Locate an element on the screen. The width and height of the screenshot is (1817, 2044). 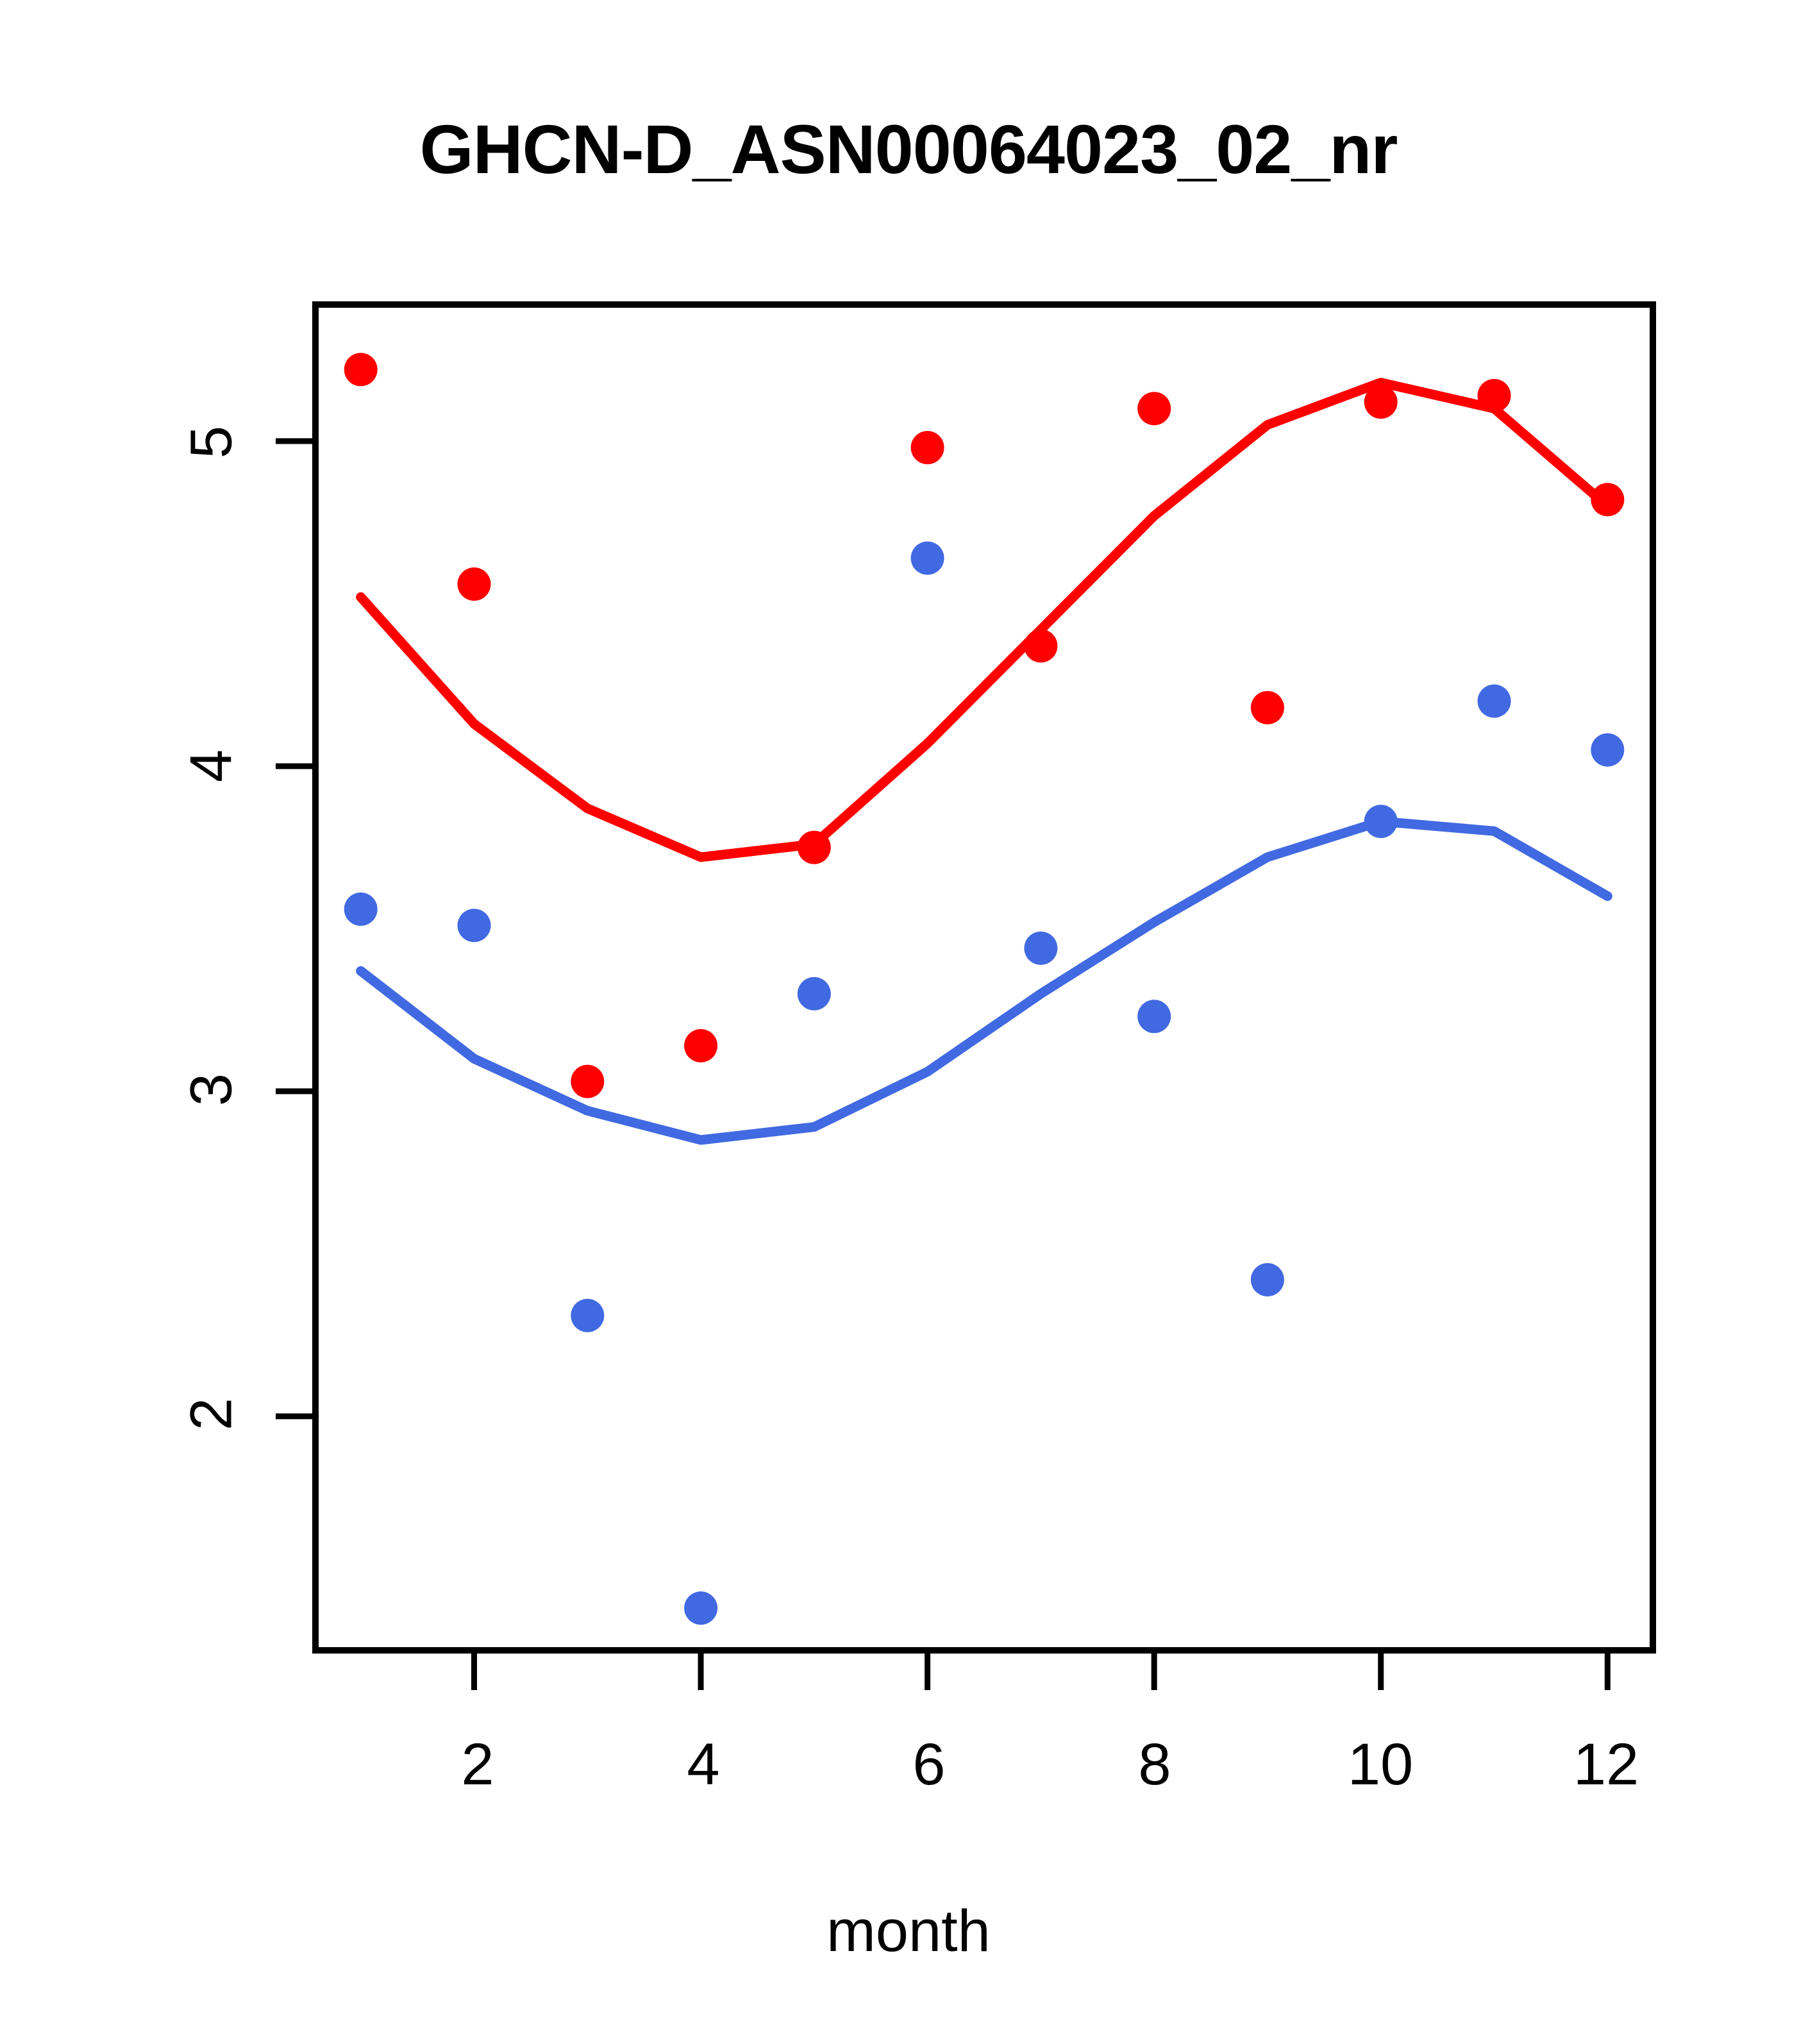
x-tick-label-2: 2 is located at coordinates (477, 1764).